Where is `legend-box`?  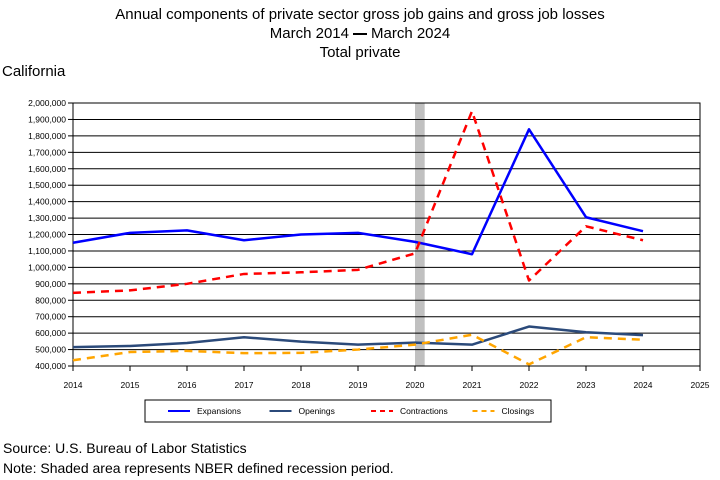
legend-box is located at coordinates (348, 411).